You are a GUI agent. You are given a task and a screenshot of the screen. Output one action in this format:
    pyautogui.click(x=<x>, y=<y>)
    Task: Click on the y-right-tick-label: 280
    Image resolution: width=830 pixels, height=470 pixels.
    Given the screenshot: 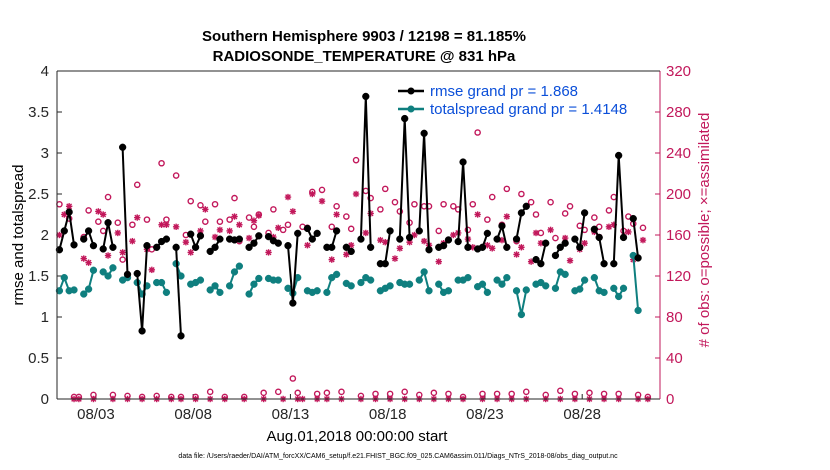 What is the action you would take?
    pyautogui.click(x=678, y=112)
    